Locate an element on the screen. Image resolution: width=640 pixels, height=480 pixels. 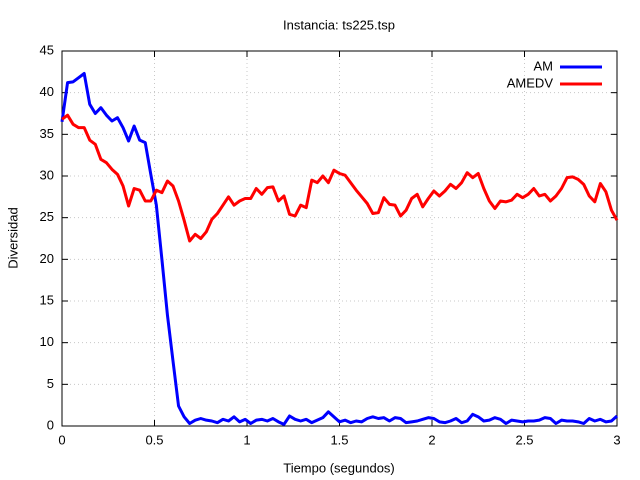
legend-label: AMEDV is located at coordinates (530, 82).